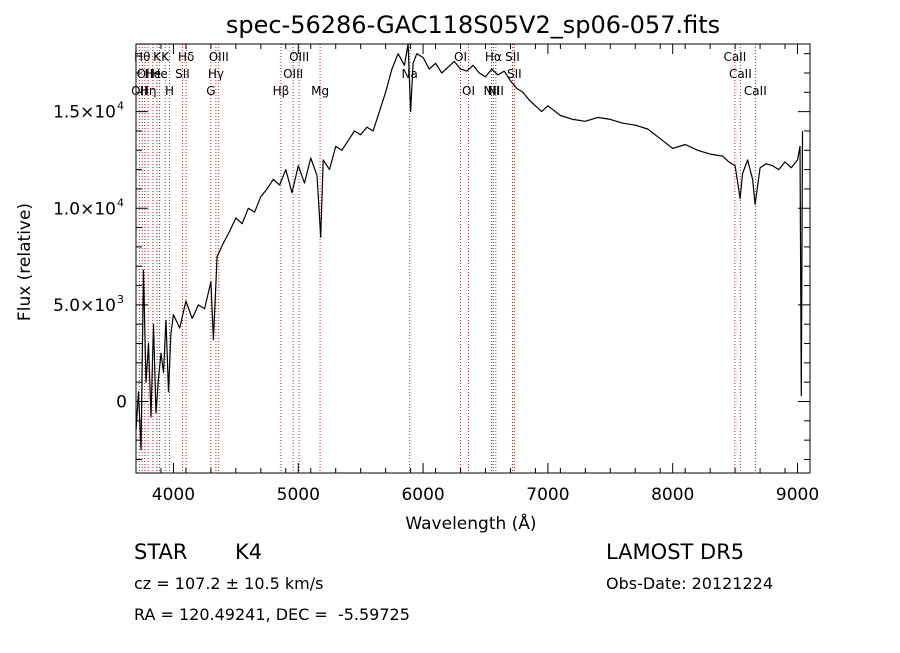  What do you see at coordinates (320, 91) in the screenshot?
I see `spectral-line-label-17: Mg` at bounding box center [320, 91].